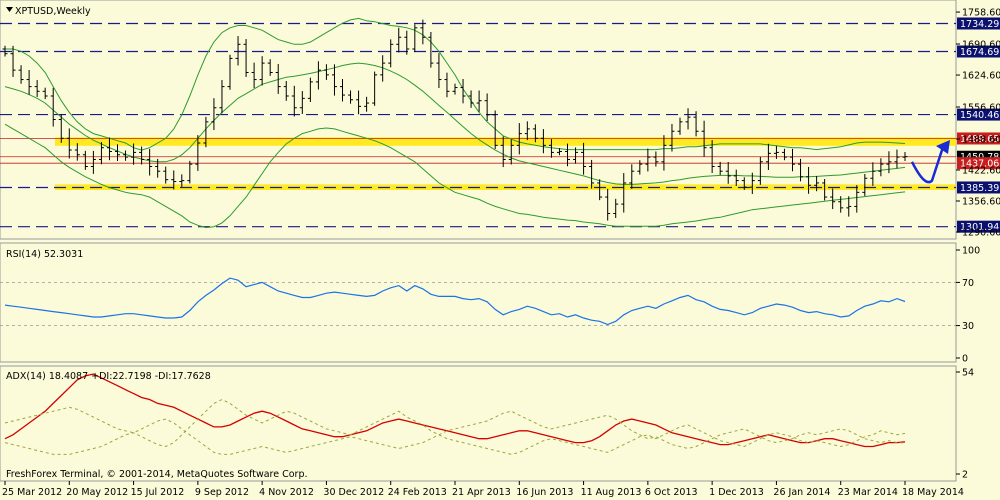 The height and width of the screenshot is (500, 1000). I want to click on time-axis-label: 26 Jan 2014, so click(801, 492).